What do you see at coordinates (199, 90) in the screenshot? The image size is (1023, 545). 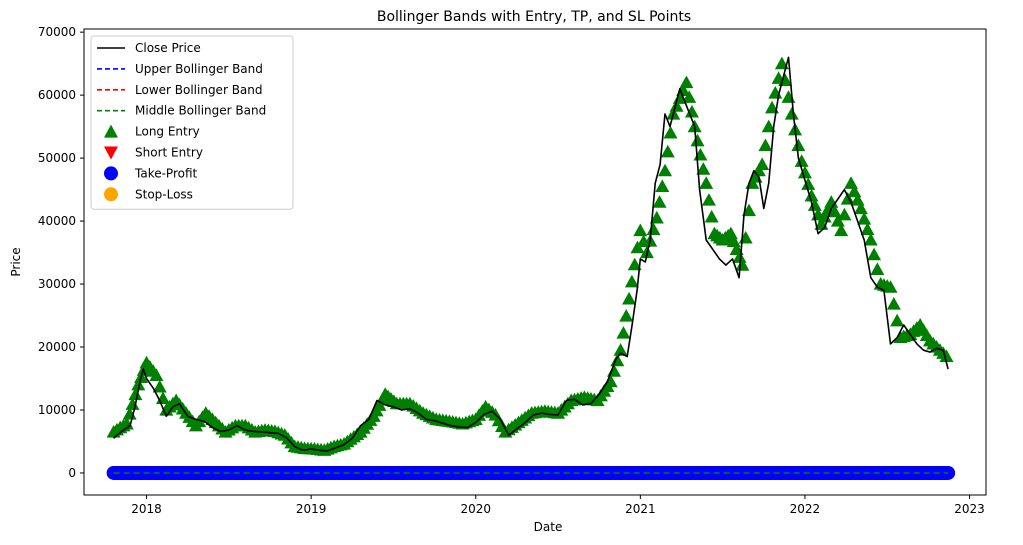 I see `legend-label: Lower Bollinger Band` at bounding box center [199, 90].